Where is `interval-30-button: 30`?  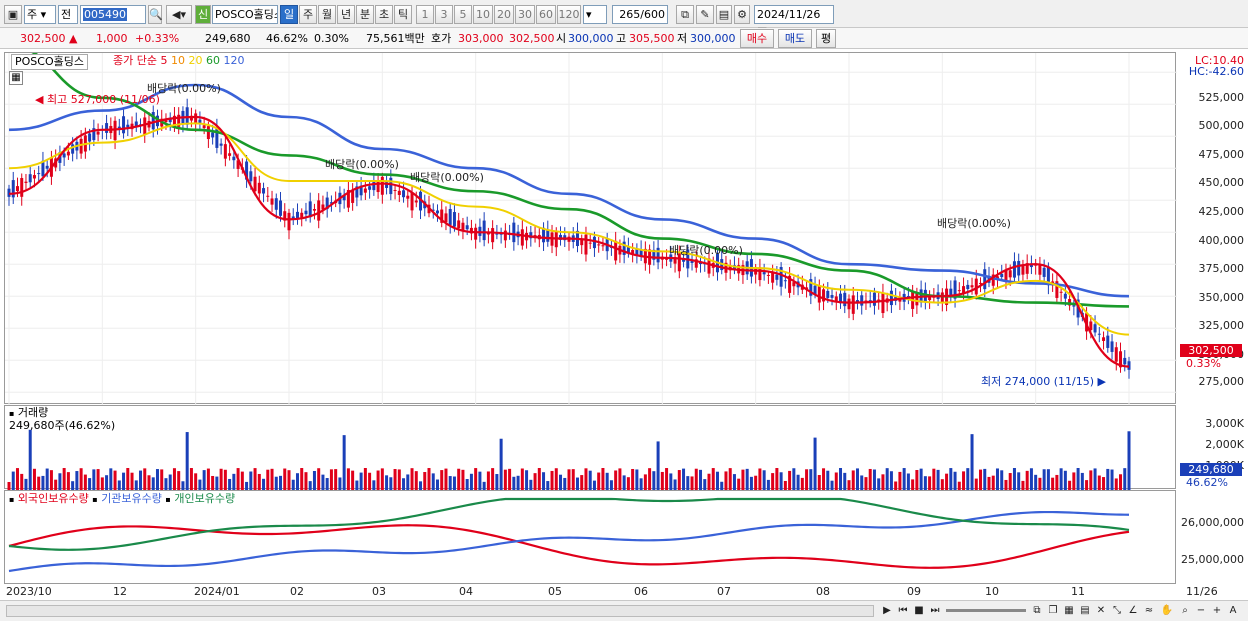 interval-30-button: 30 is located at coordinates (525, 14).